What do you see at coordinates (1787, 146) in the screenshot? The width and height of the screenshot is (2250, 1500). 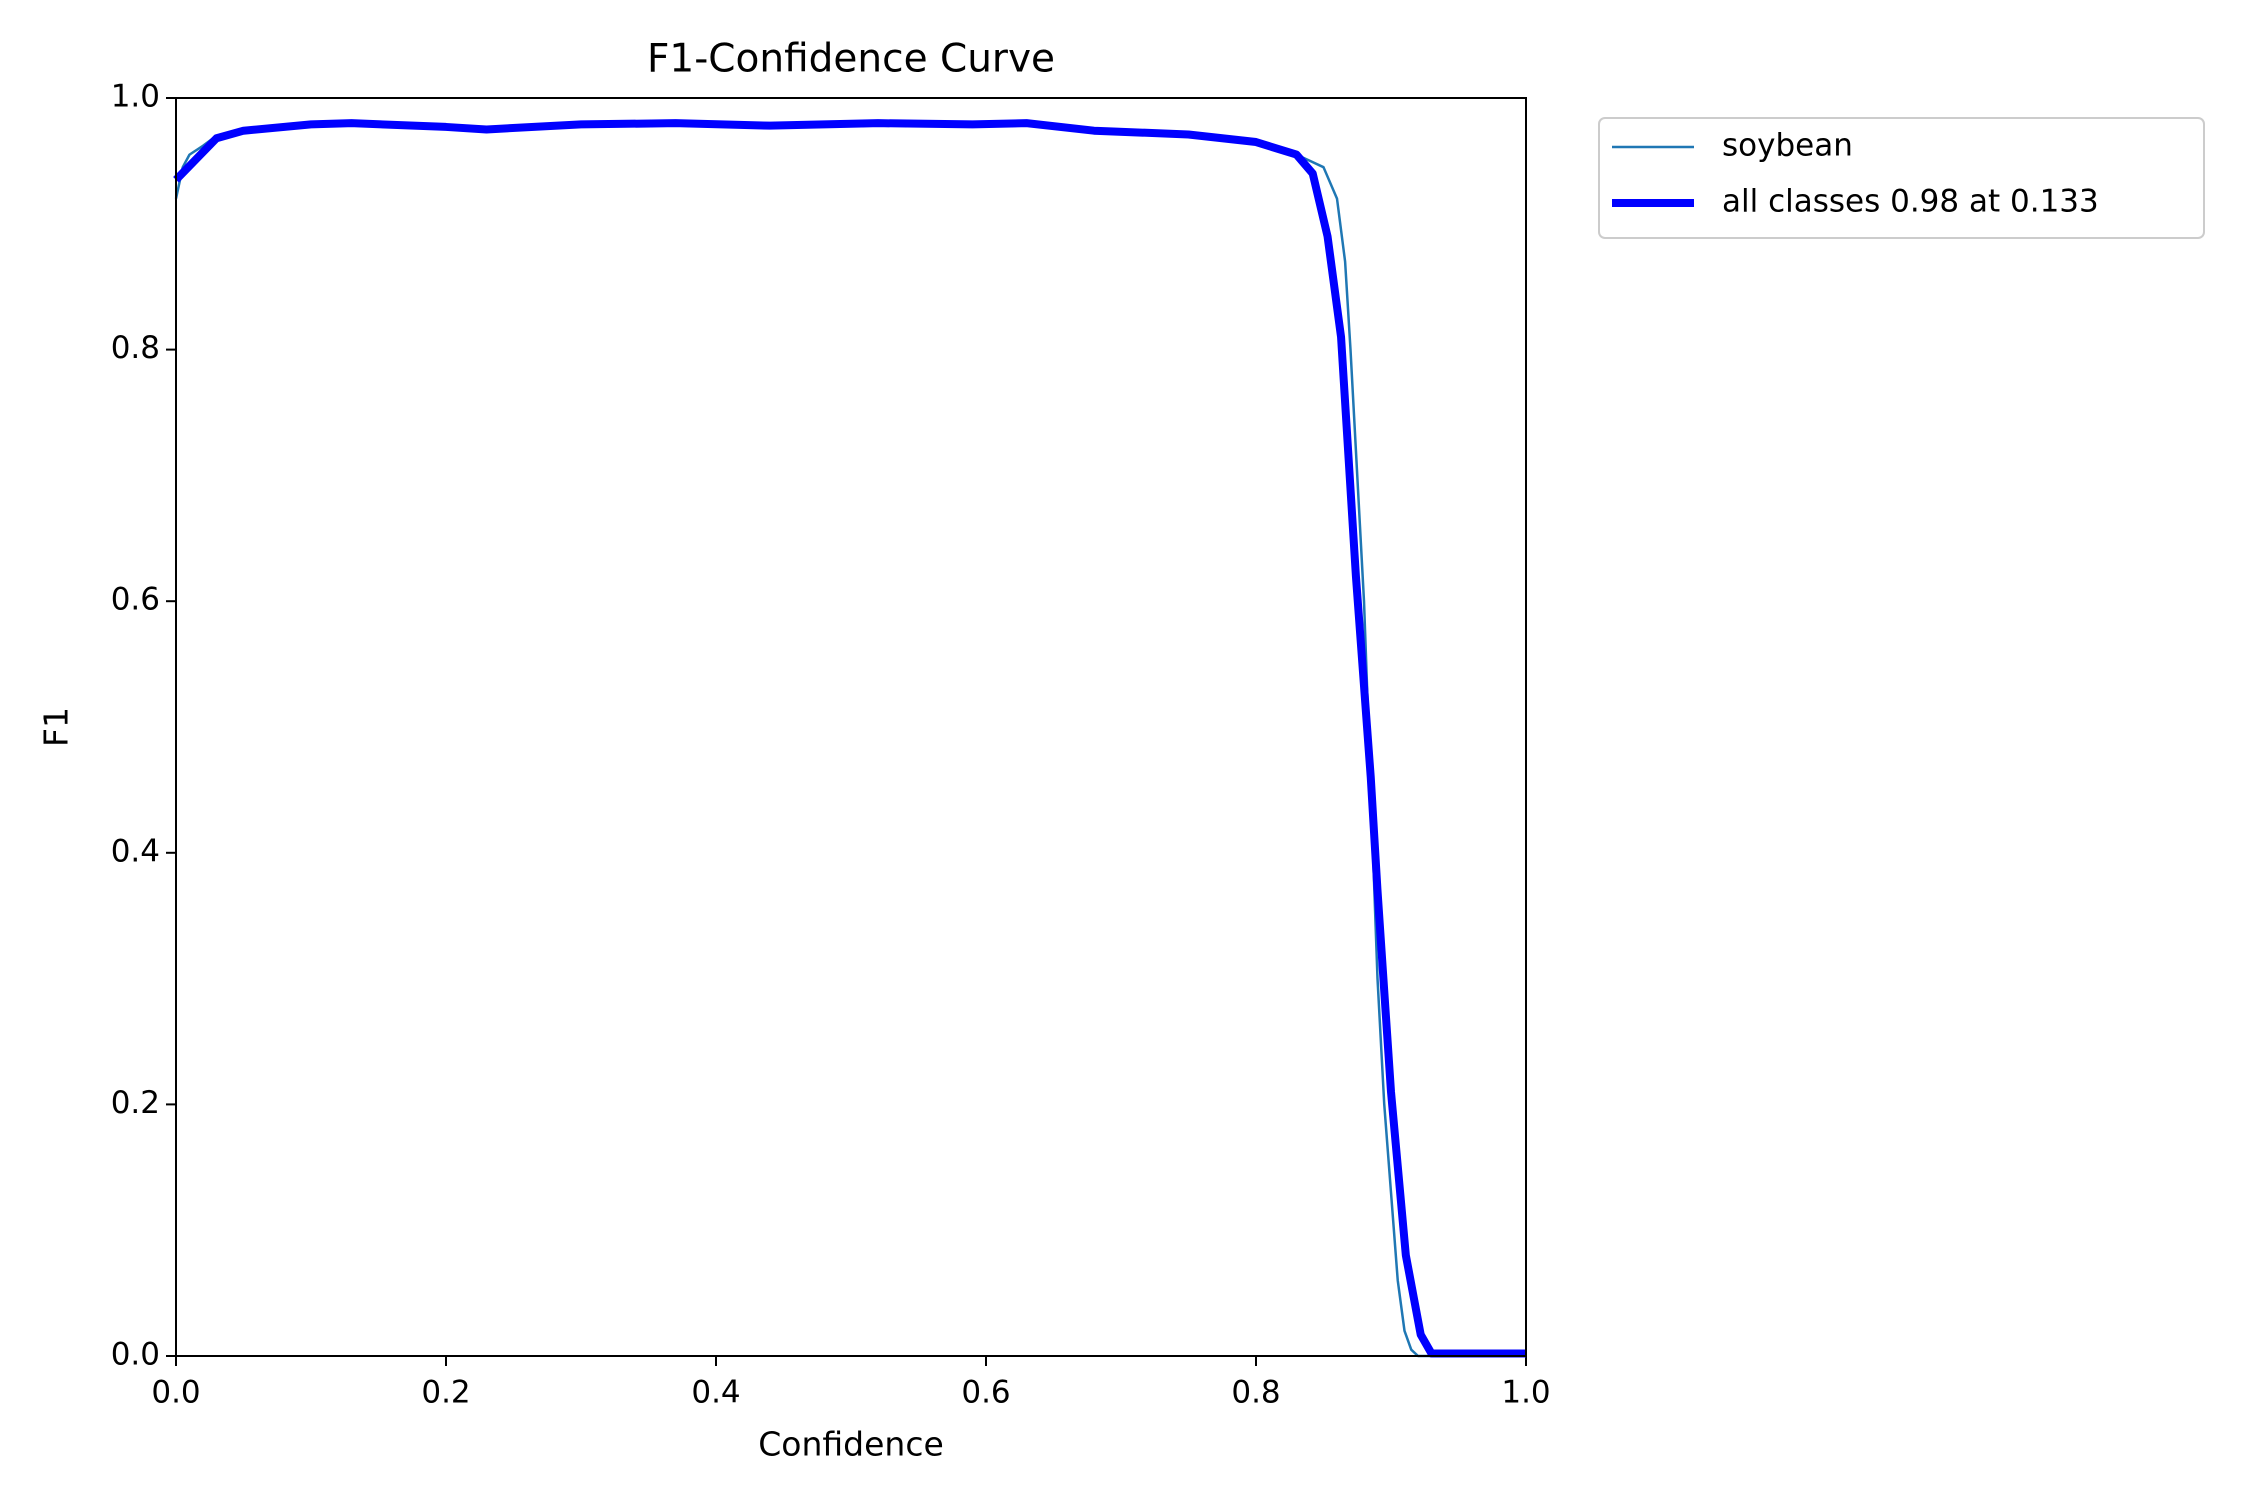 I see `legend-label: soybean` at bounding box center [1787, 146].